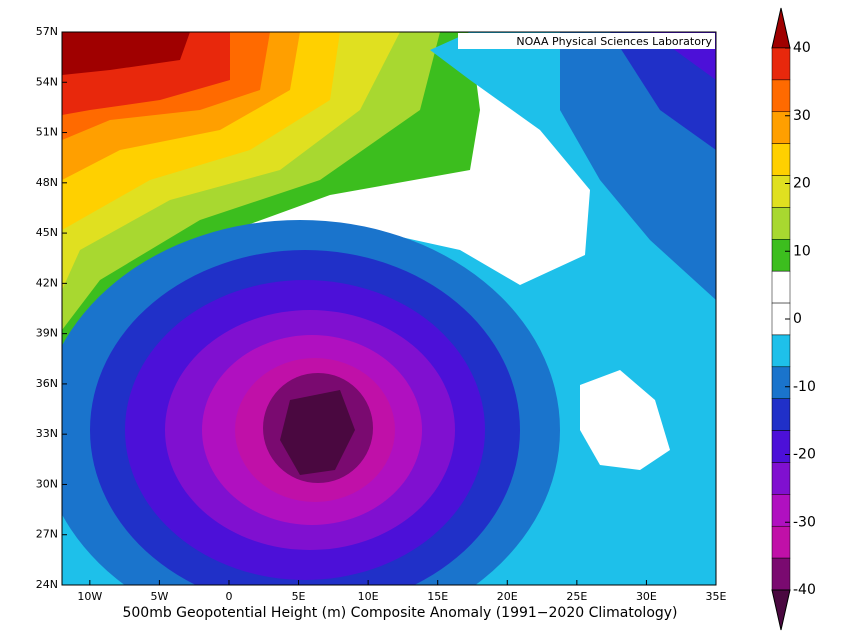 This screenshot has width=861, height=631. What do you see at coordinates (47, 182) in the screenshot?
I see `lat-label: 48N` at bounding box center [47, 182].